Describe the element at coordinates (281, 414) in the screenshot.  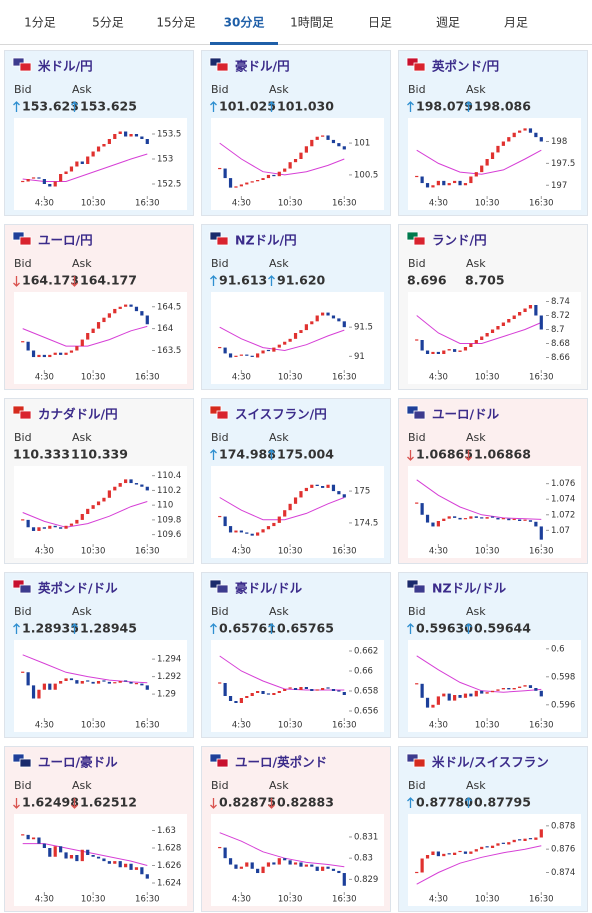
I see `pair-name: スイスフラン/円` at that location.